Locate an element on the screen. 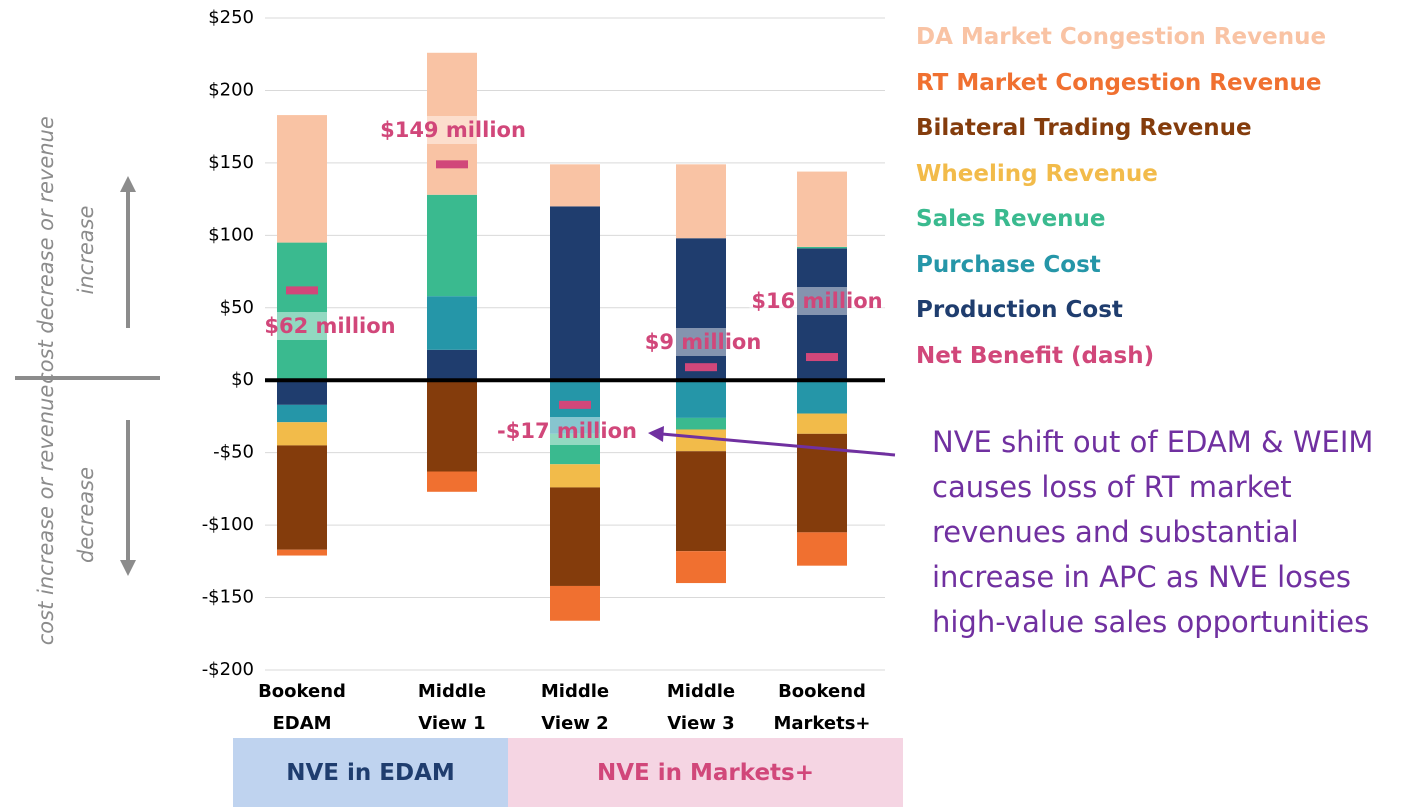 The width and height of the screenshot is (1418, 807). legend-entry: RT Market Congestion Revenue is located at coordinates (1119, 82).